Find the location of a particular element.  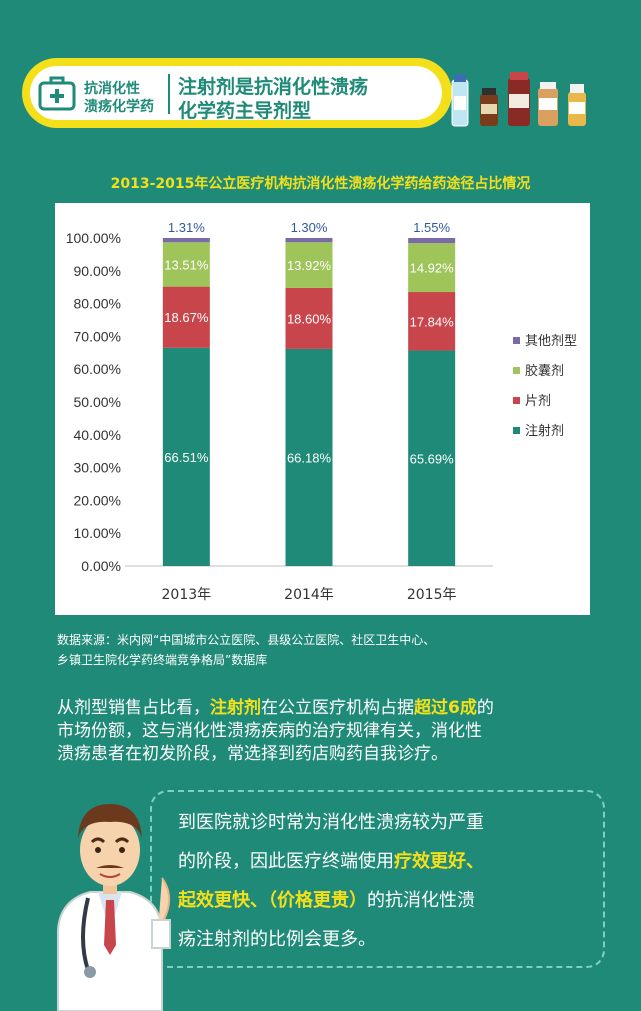

x-tick-label: 2015年 is located at coordinates (432, 595).